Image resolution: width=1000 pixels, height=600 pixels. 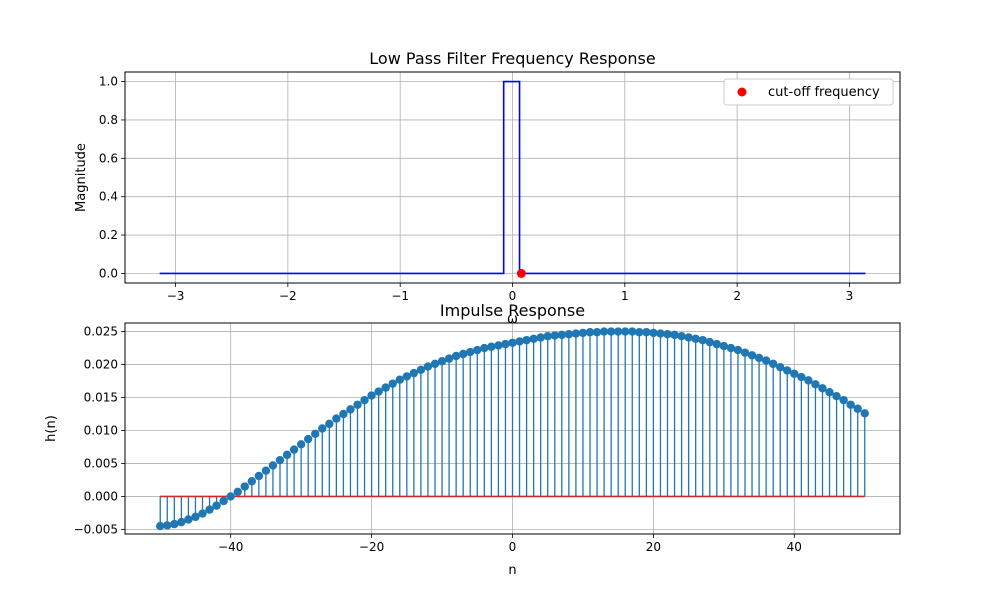 I want to click on x-tick-label: 2, so click(x=737, y=296).